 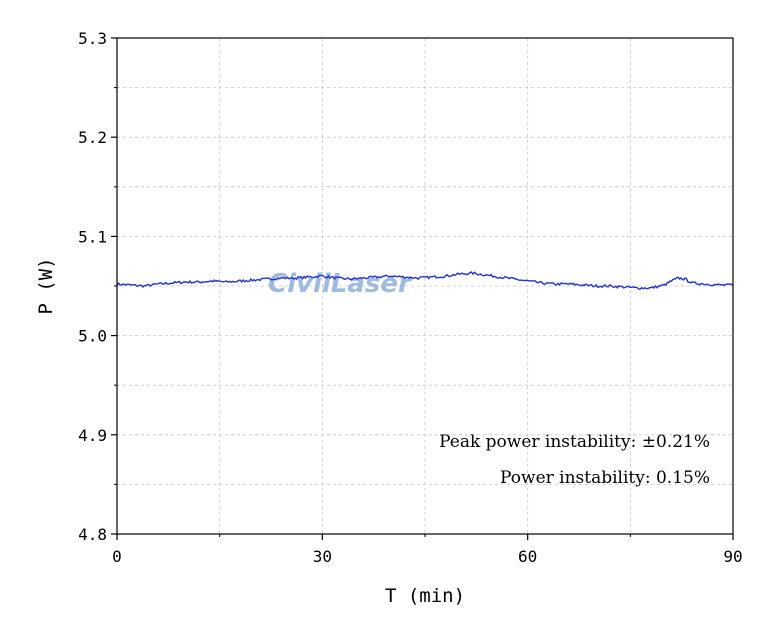 I want to click on watermark-logo: CivilLaser, so click(x=340, y=284).